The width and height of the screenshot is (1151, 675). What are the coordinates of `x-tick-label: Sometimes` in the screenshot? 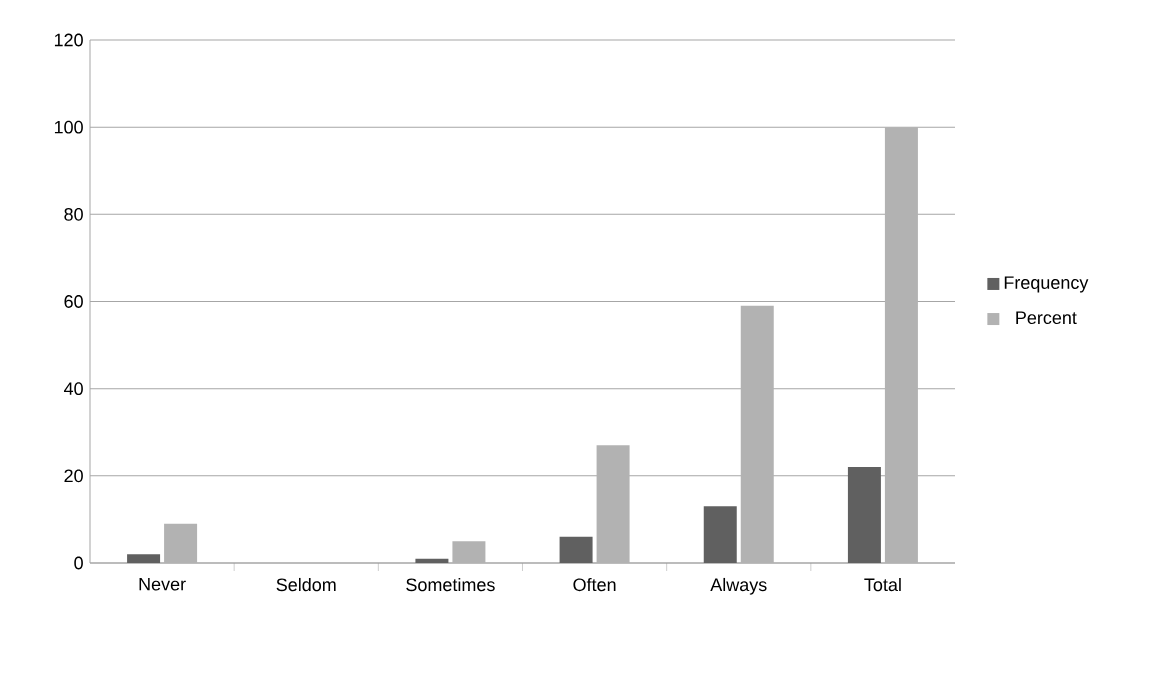 It's located at (450, 584).